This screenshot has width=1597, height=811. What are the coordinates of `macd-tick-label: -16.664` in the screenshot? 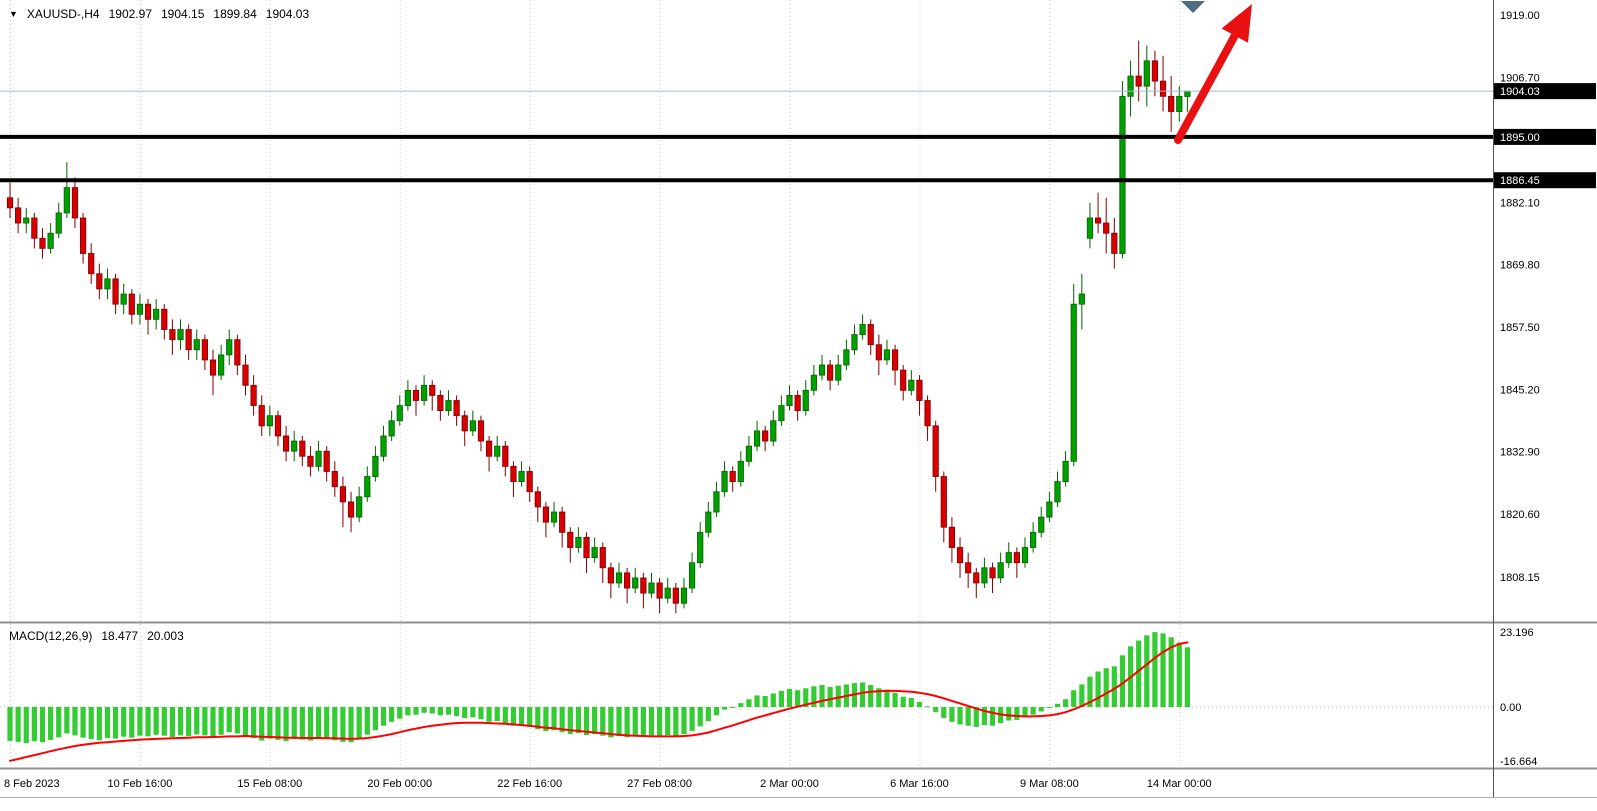 It's located at (1518, 762).